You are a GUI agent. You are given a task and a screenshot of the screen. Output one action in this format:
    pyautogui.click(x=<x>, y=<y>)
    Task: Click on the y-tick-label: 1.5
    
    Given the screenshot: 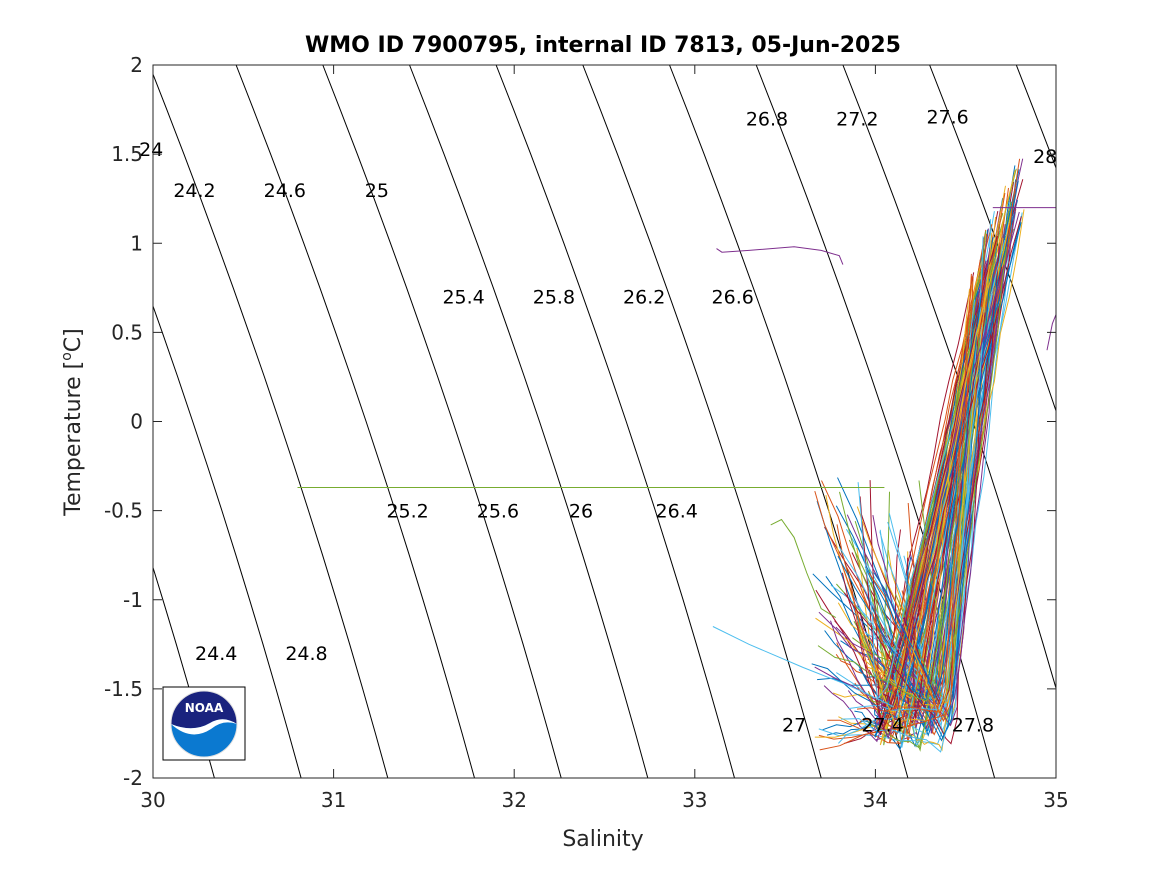 What is the action you would take?
    pyautogui.click(x=127, y=154)
    